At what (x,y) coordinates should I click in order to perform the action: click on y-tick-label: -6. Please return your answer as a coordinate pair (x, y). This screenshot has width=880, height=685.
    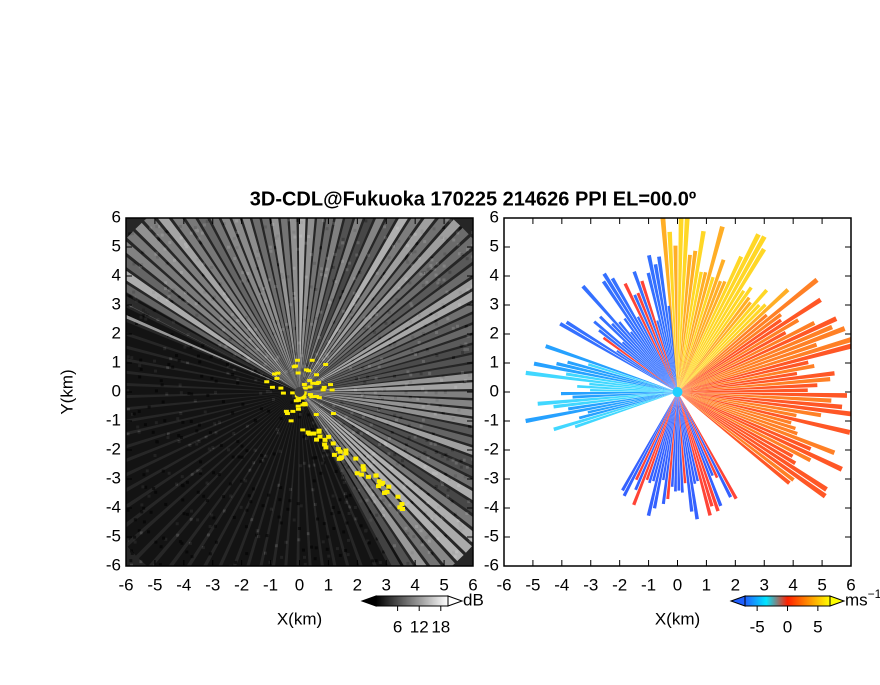
    Looking at the image, I should click on (491, 564).